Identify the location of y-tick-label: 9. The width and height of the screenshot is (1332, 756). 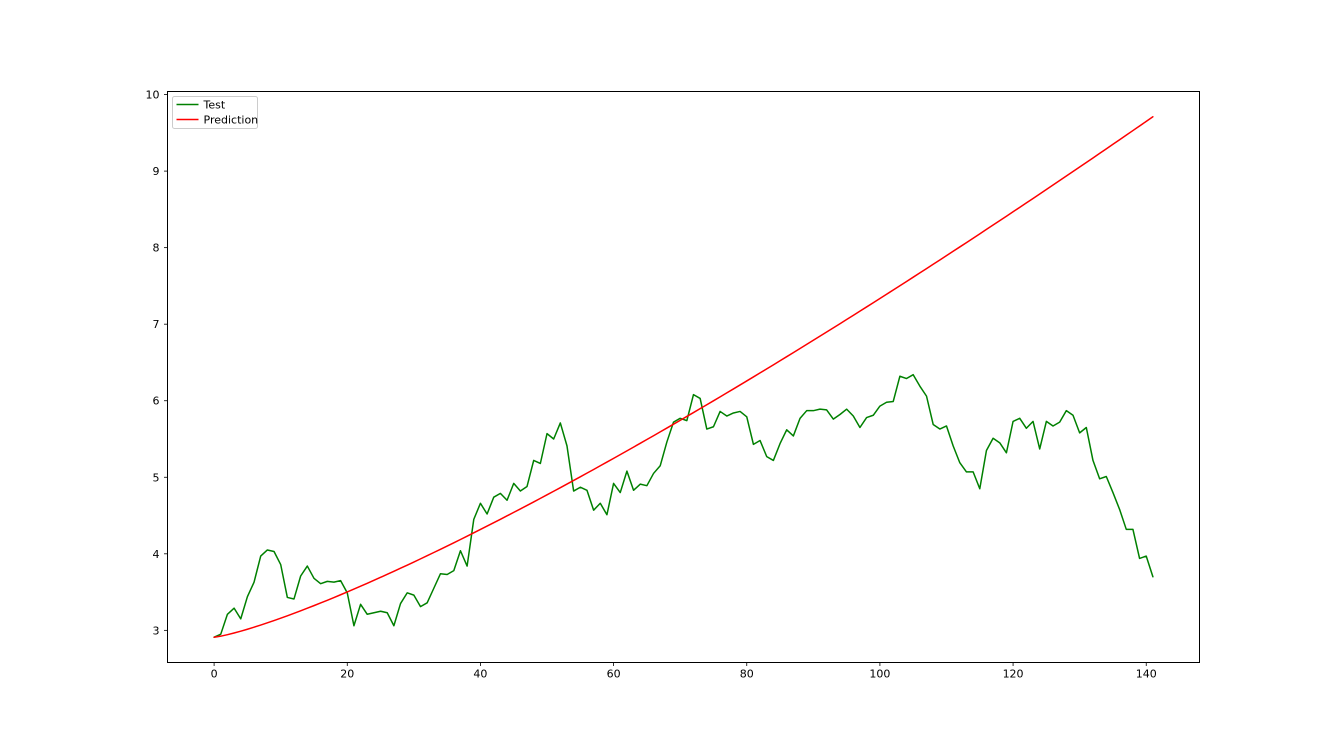
(156, 171).